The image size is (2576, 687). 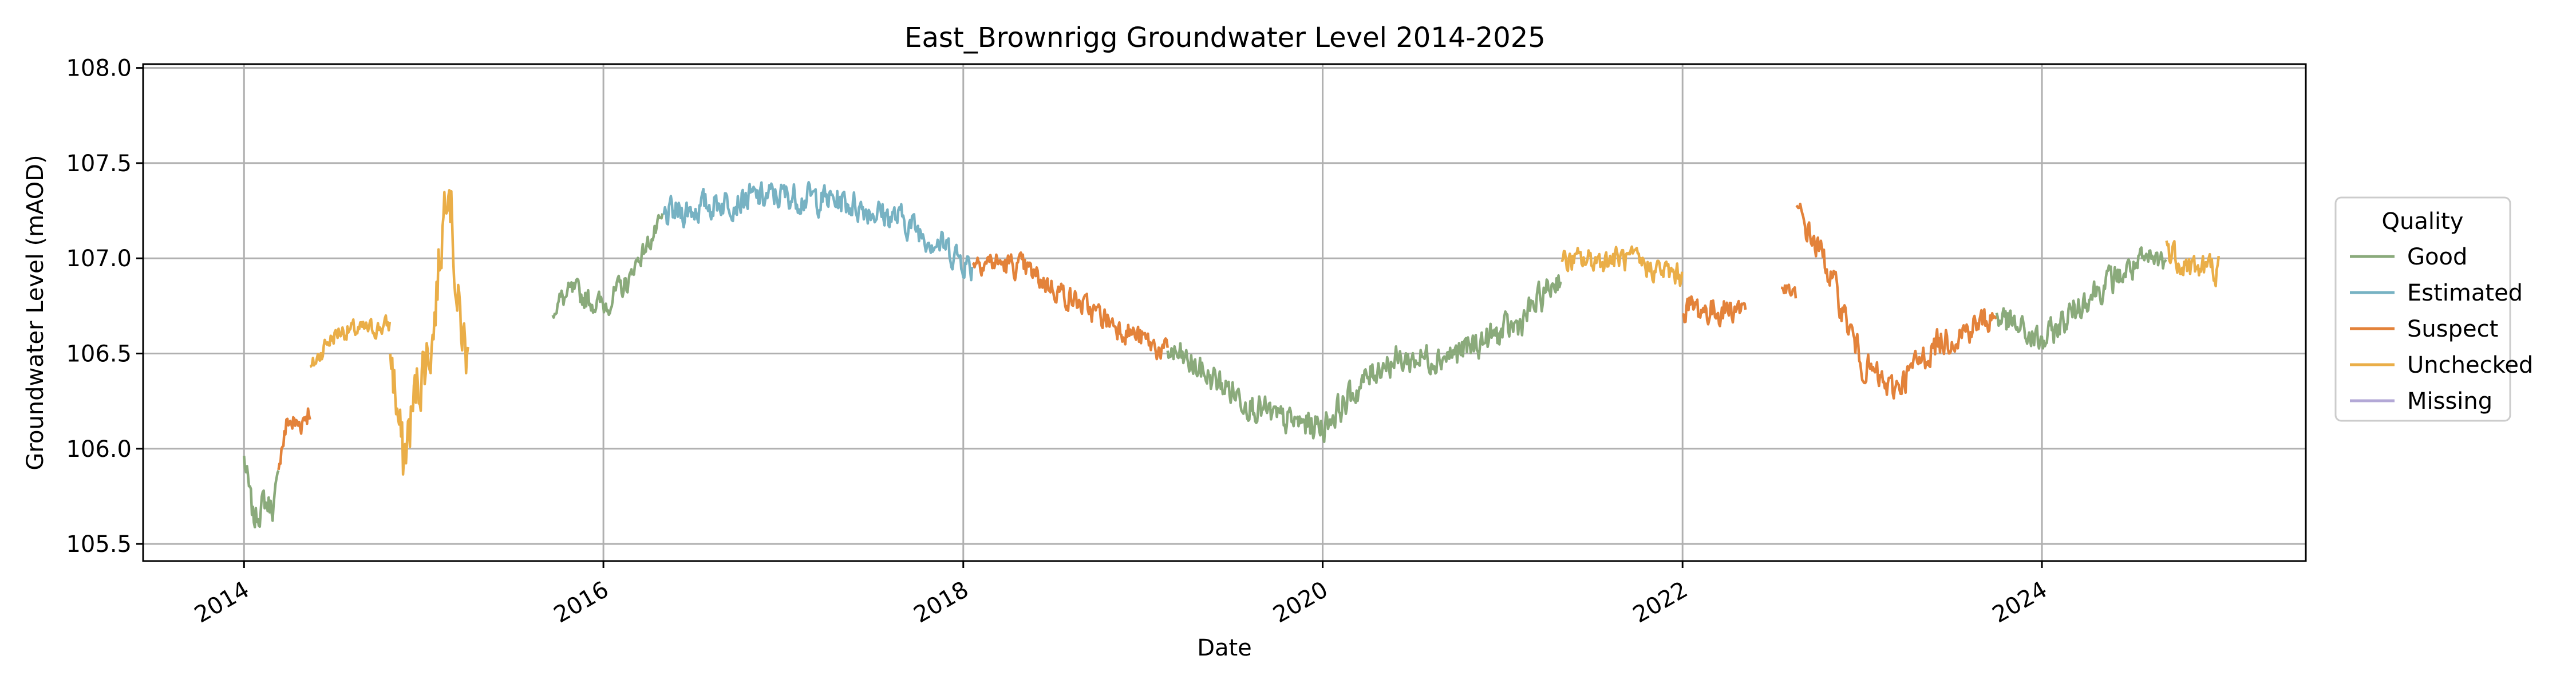 What do you see at coordinates (99, 259) in the screenshot?
I see `y-tick-label: 107.0` at bounding box center [99, 259].